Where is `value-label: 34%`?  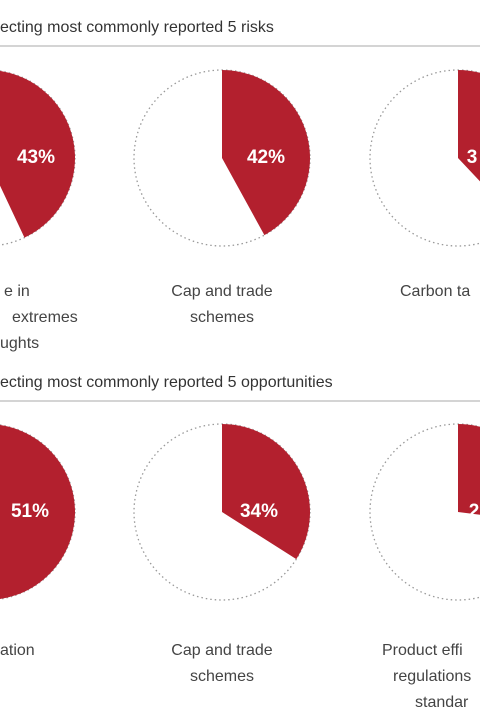
value-label: 34% is located at coordinates (259, 511).